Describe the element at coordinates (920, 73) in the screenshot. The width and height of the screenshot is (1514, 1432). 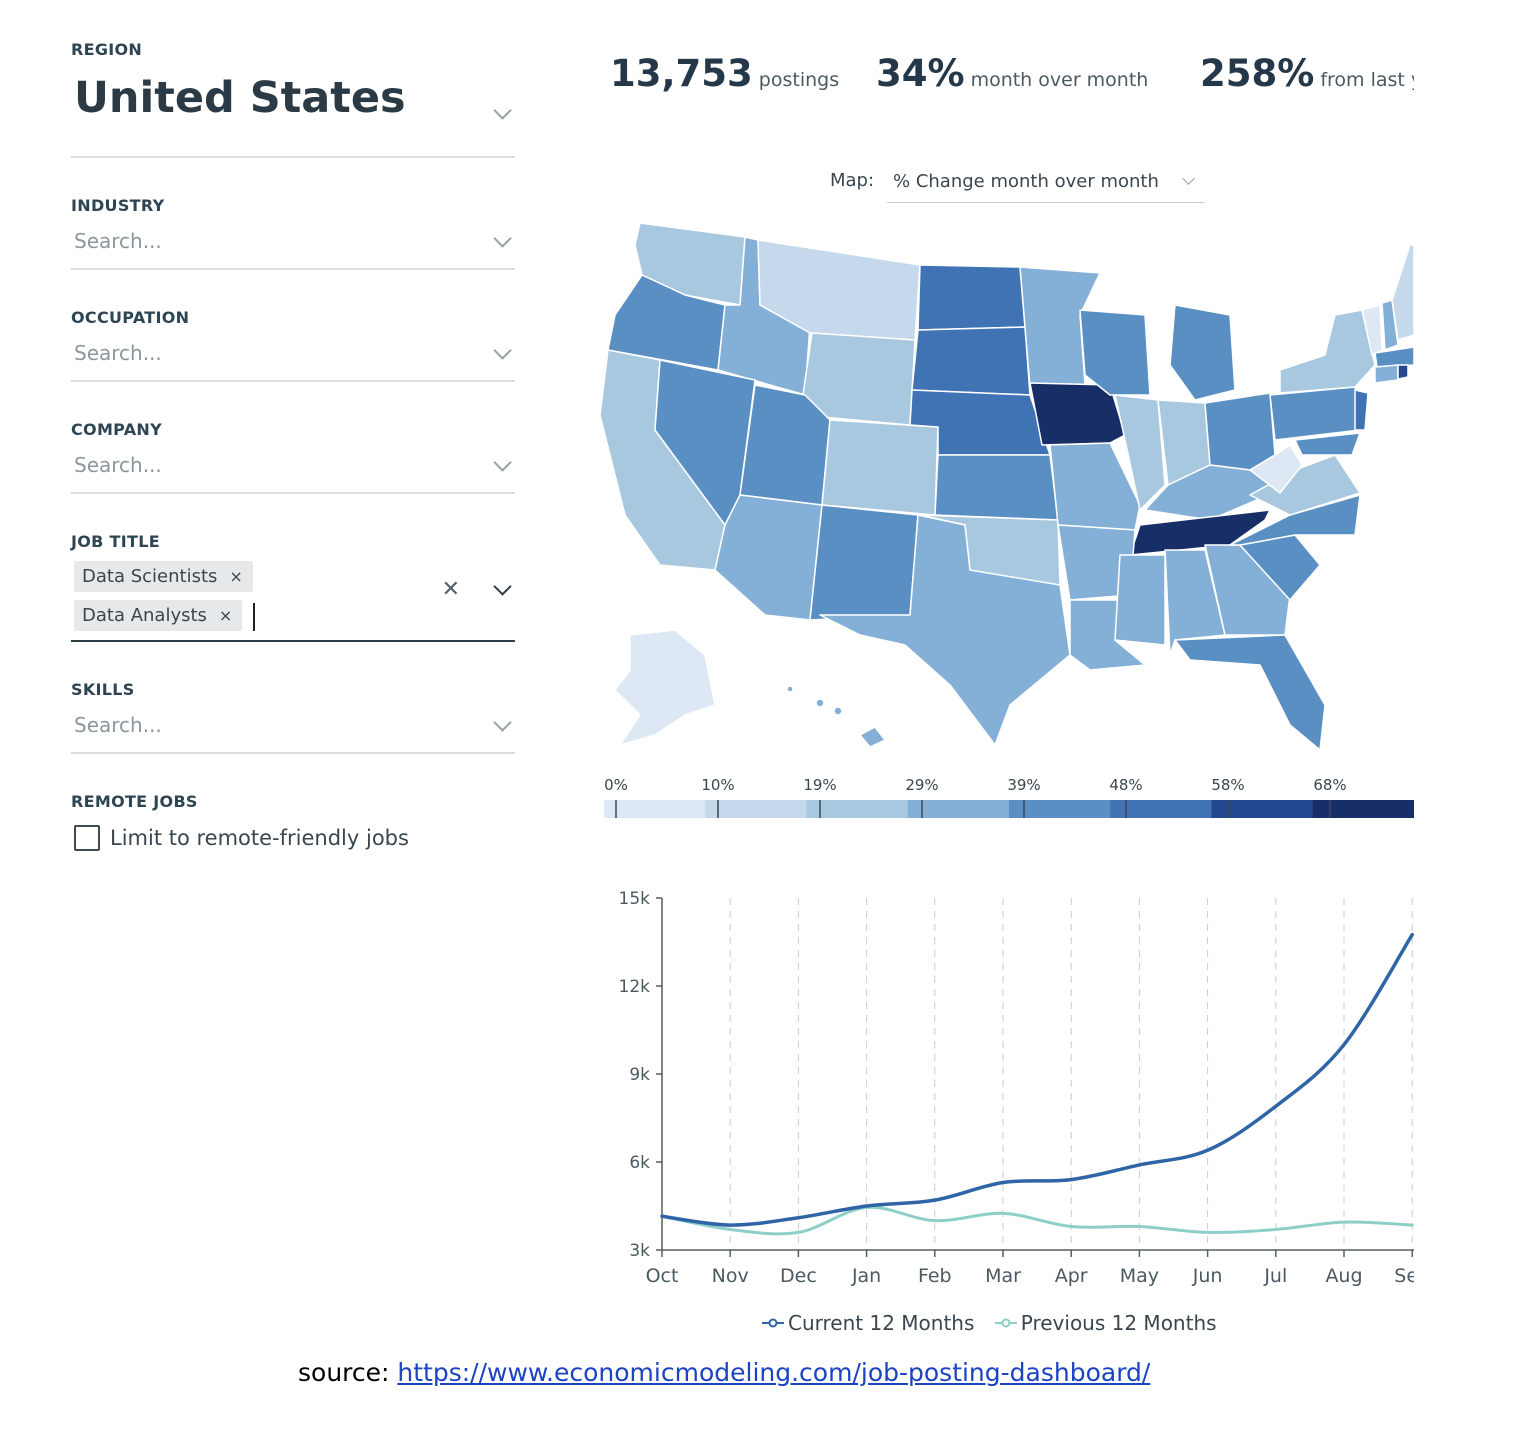
I see `stat-value: 34%` at that location.